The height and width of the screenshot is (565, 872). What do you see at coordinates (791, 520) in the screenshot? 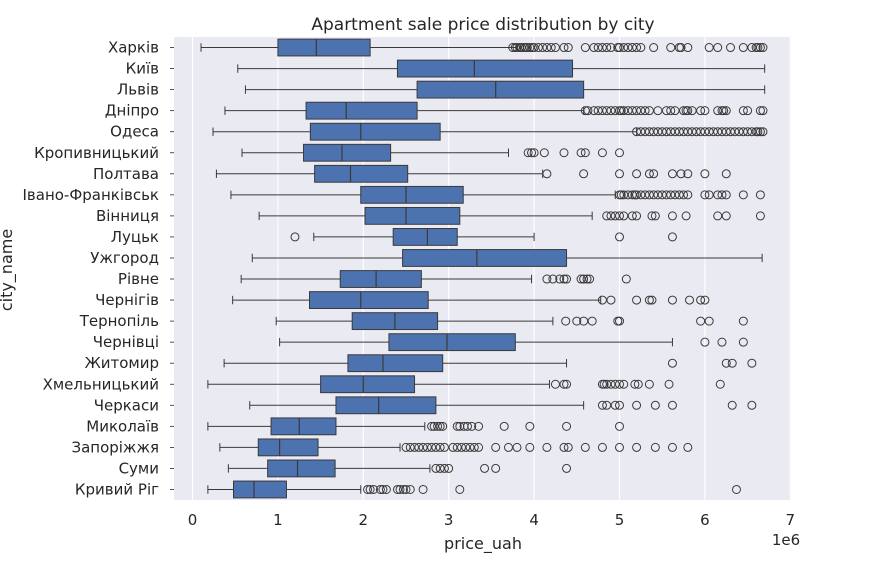
I see `x-tick-label: 7` at bounding box center [791, 520].